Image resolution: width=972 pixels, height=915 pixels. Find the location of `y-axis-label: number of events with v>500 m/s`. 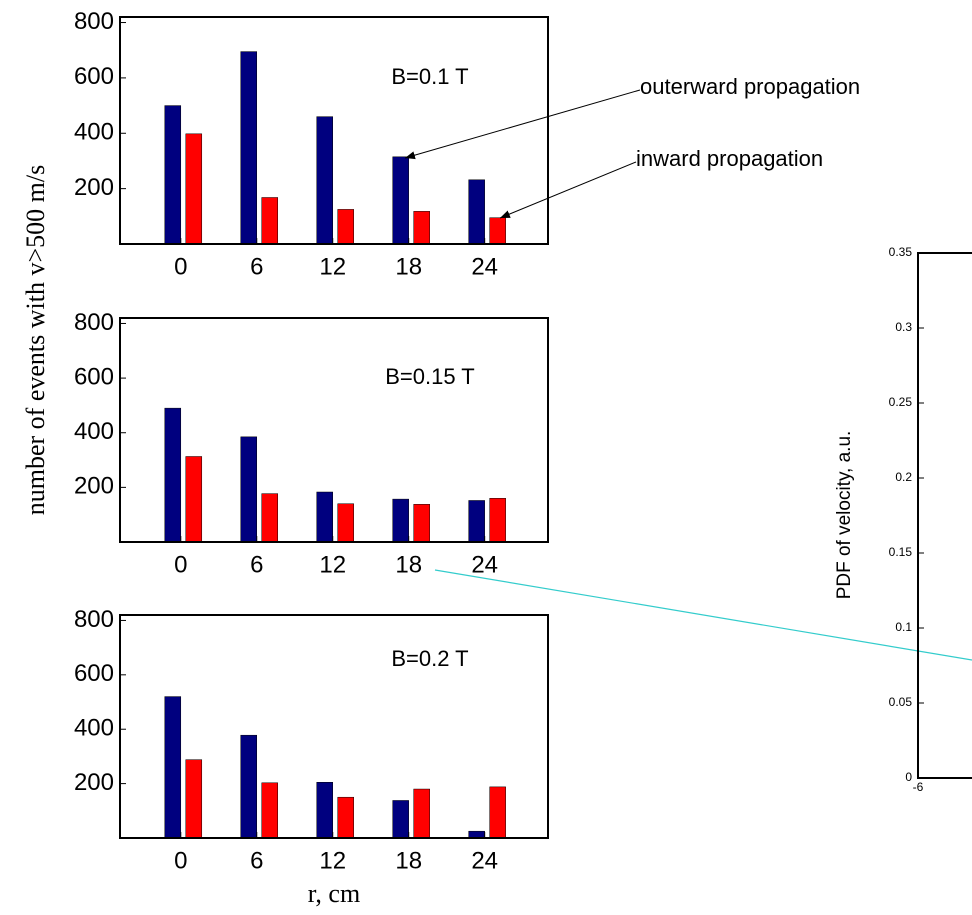

y-axis-label: number of events with v>500 m/s is located at coordinates (35, 340).